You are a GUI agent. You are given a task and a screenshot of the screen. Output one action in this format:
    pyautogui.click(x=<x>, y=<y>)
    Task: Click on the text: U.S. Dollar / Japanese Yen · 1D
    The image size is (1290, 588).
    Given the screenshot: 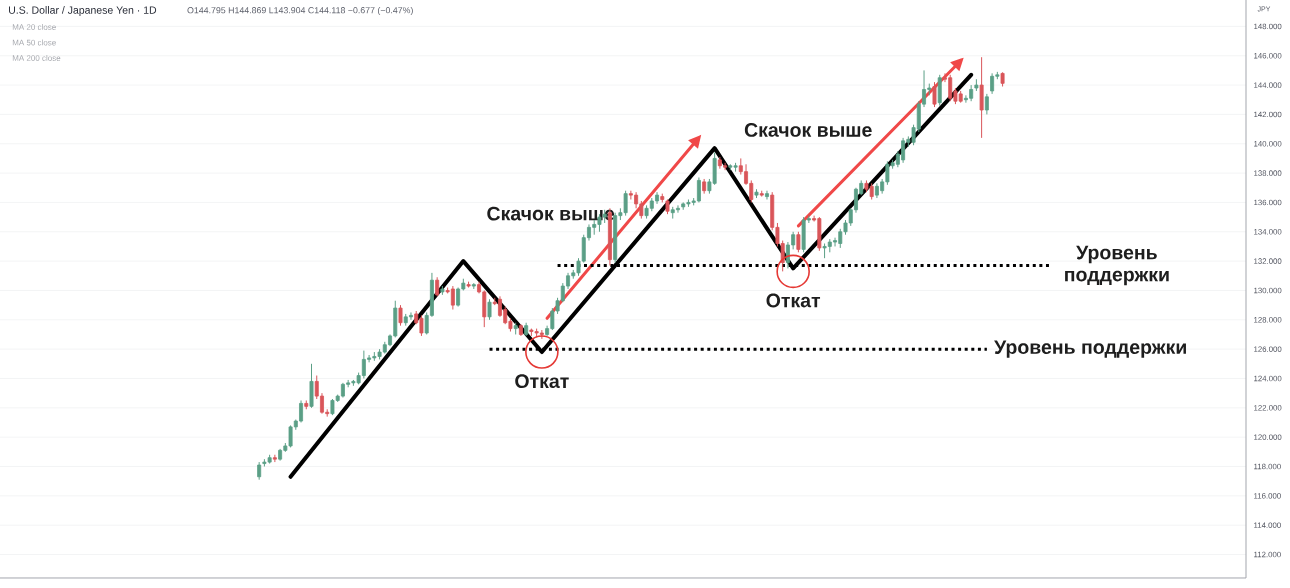 What is the action you would take?
    pyautogui.click(x=83, y=11)
    